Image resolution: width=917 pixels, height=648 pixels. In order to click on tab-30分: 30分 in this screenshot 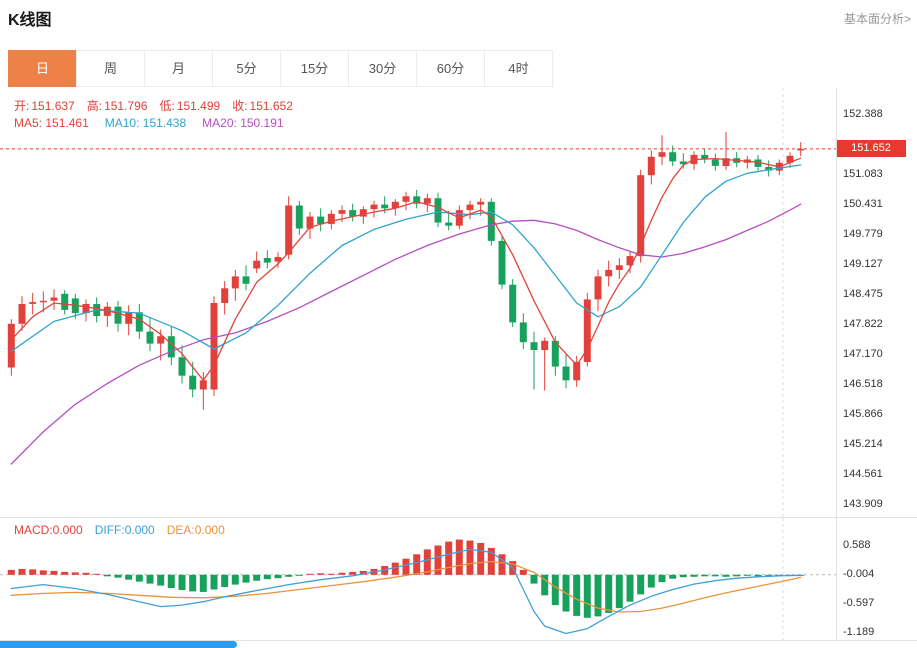, I will do `click(382, 68)`.